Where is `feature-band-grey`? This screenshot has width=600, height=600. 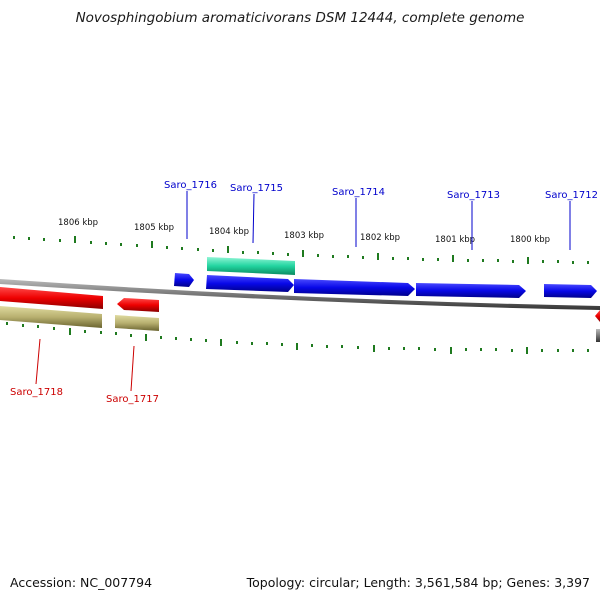
feature-band-grey is located at coordinates (598, 335).